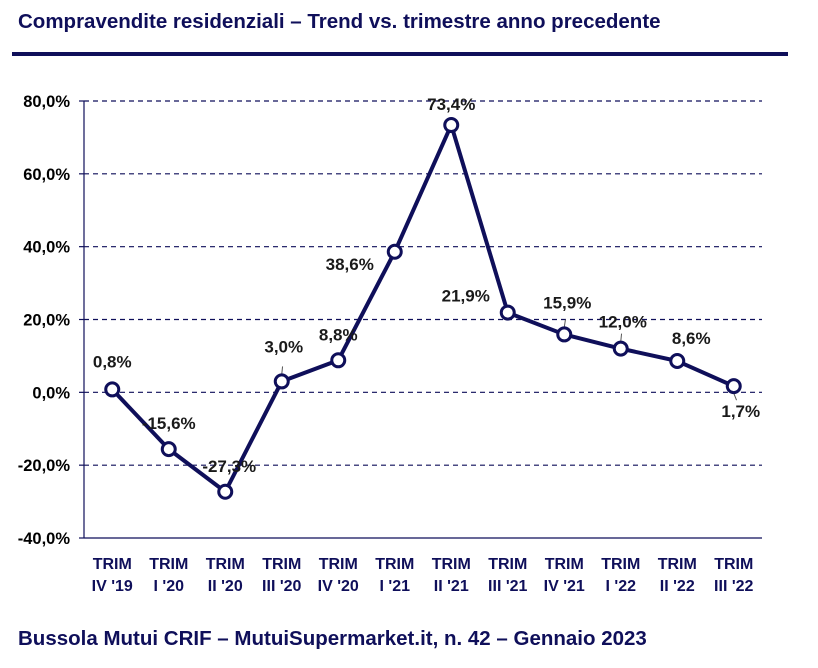 The width and height of the screenshot is (818, 668). Describe the element at coordinates (229, 466) in the screenshot. I see `data-label: -27,3%` at that location.